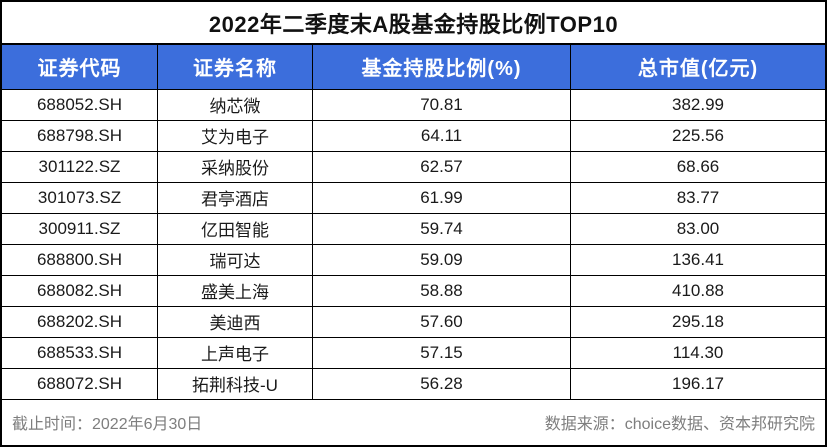 The width and height of the screenshot is (827, 447). What do you see at coordinates (698, 67) in the screenshot?
I see `column-header-market-cap: 总市值(亿元)` at bounding box center [698, 67].